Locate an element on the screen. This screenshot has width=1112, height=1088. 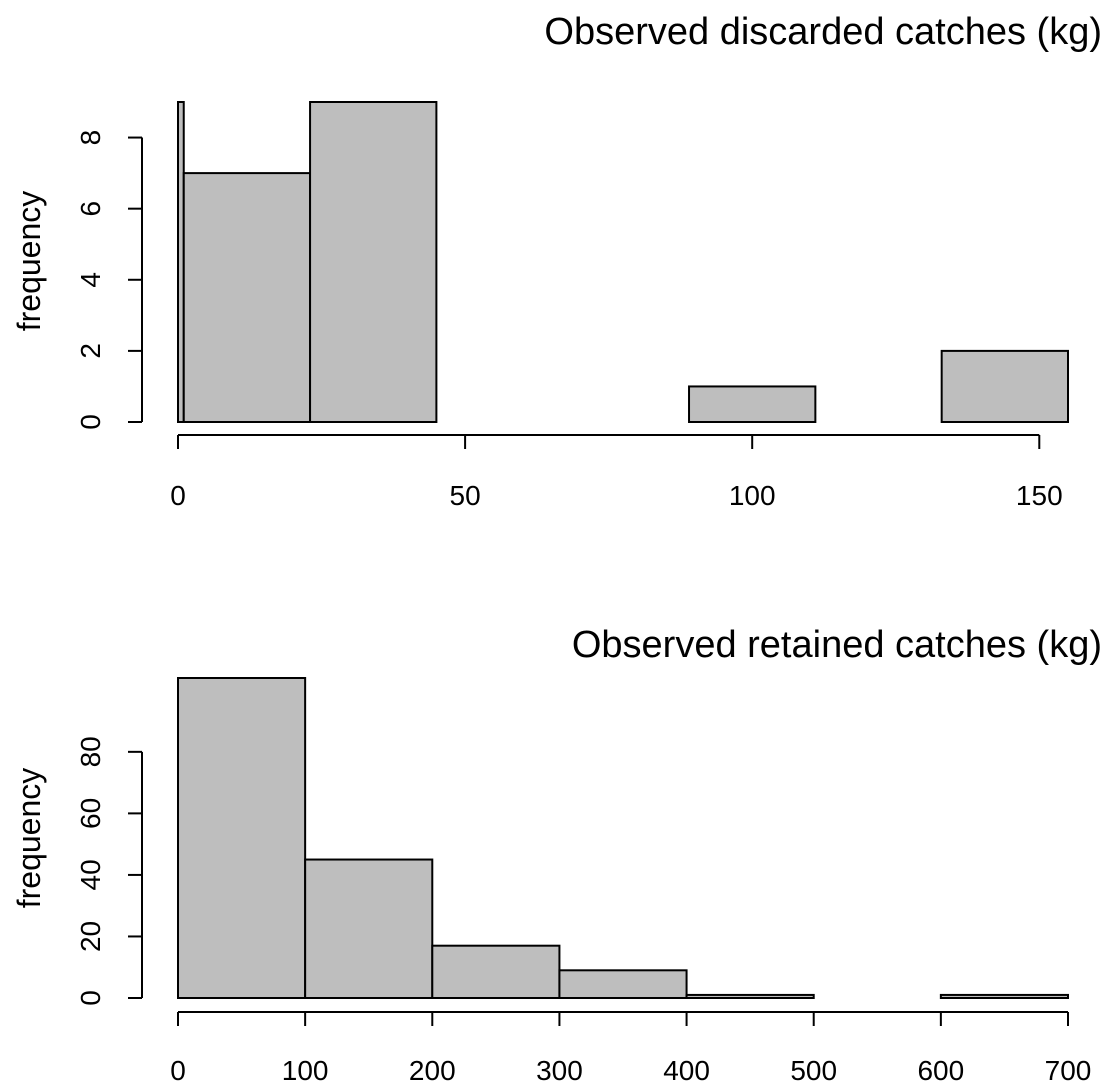
discarded-chart-title: Observed discarded catches (kg) is located at coordinates (823, 32).